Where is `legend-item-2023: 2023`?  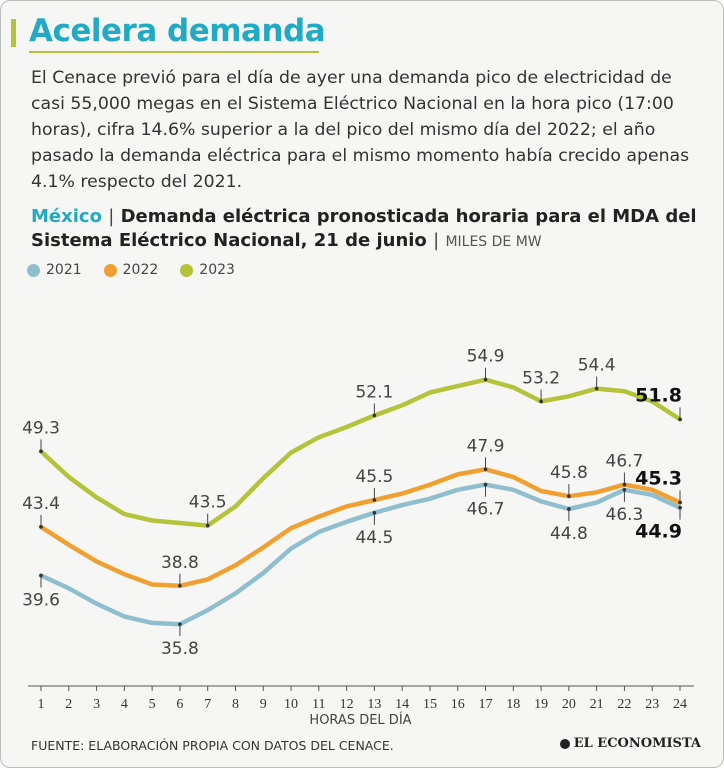 legend-item-2023: 2023 is located at coordinates (207, 270).